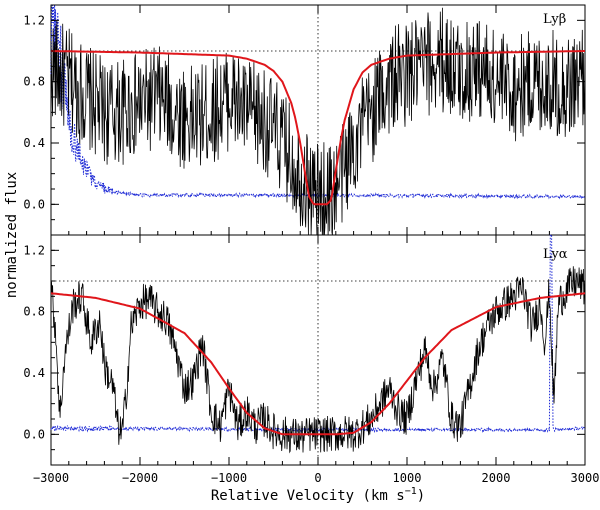 The width and height of the screenshot is (600, 510). I want to click on y-axis-title: normalized flux, so click(12, 235).